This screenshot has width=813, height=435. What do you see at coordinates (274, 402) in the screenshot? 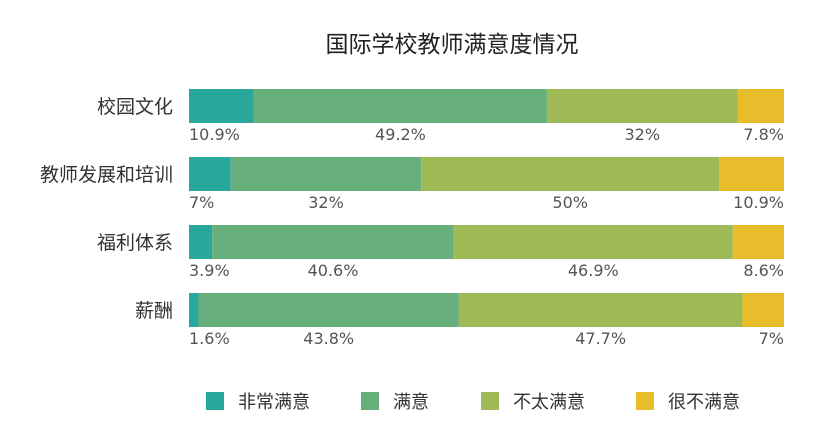
I see `legend-label-1: 非常满意` at bounding box center [274, 402].